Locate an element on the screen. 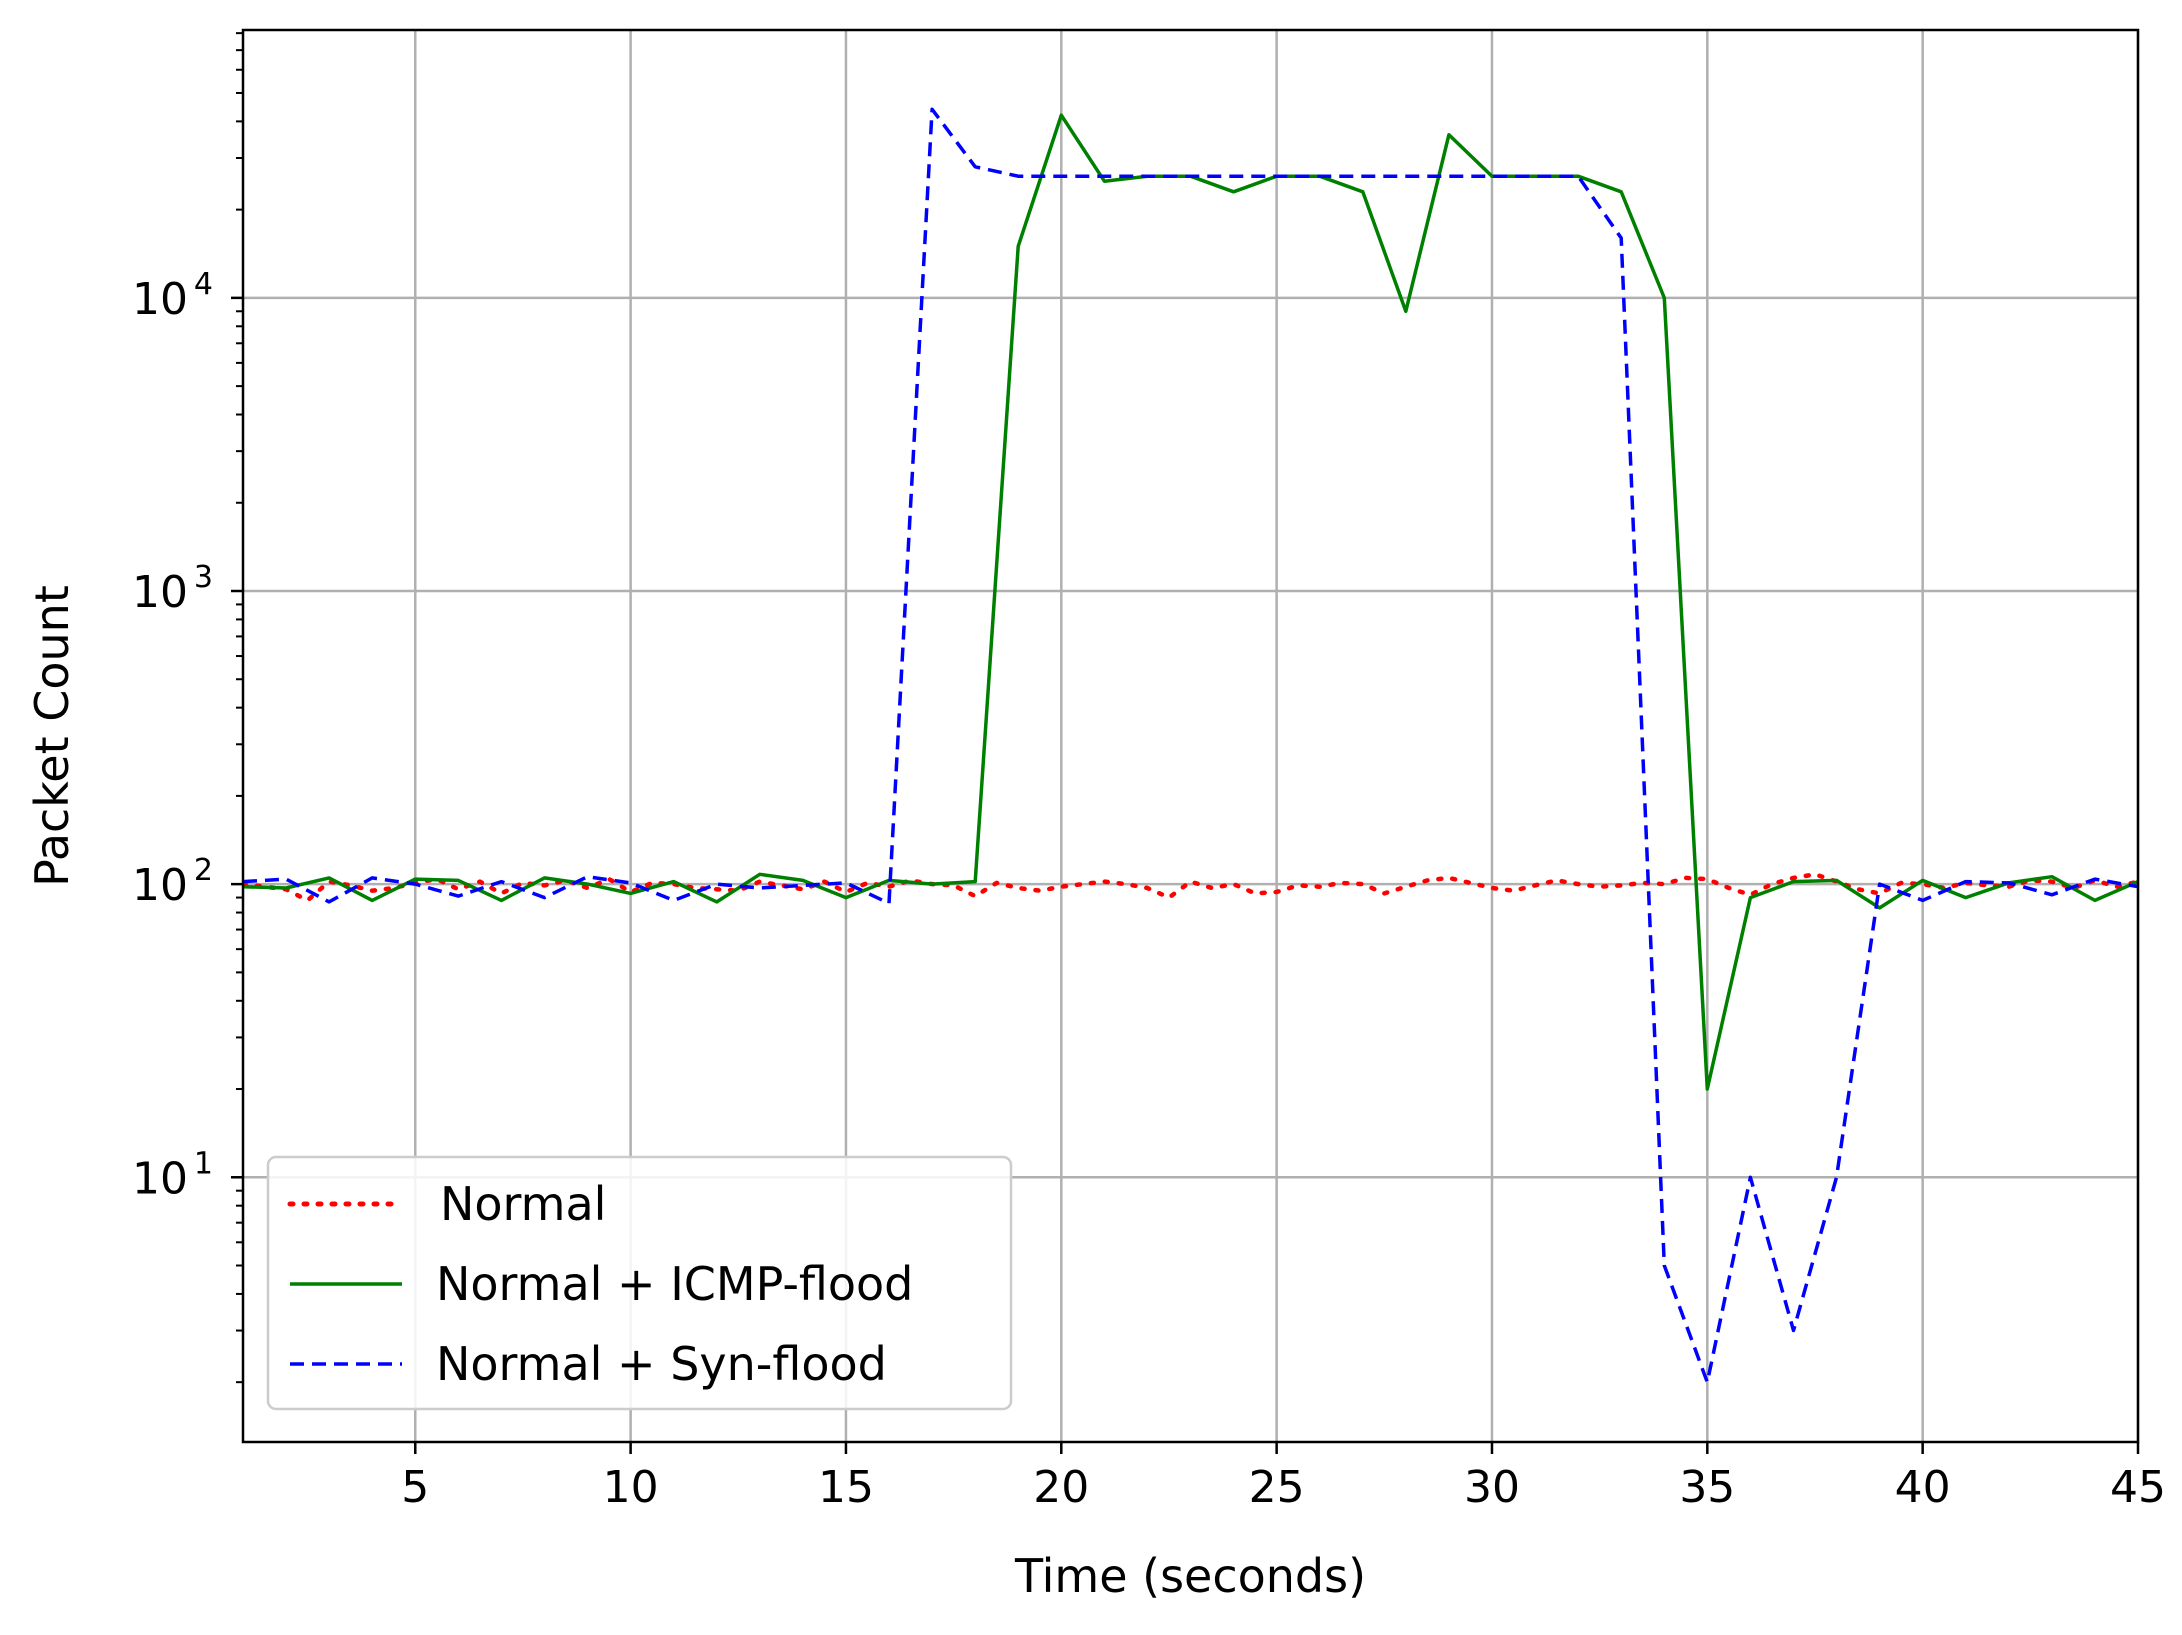  x-tick-label: 30 is located at coordinates (1492, 1487).